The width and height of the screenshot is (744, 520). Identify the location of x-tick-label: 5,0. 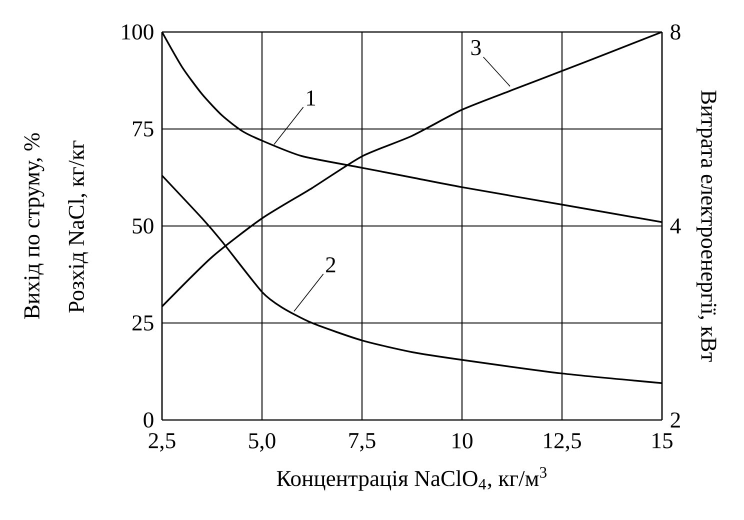
(262, 442).